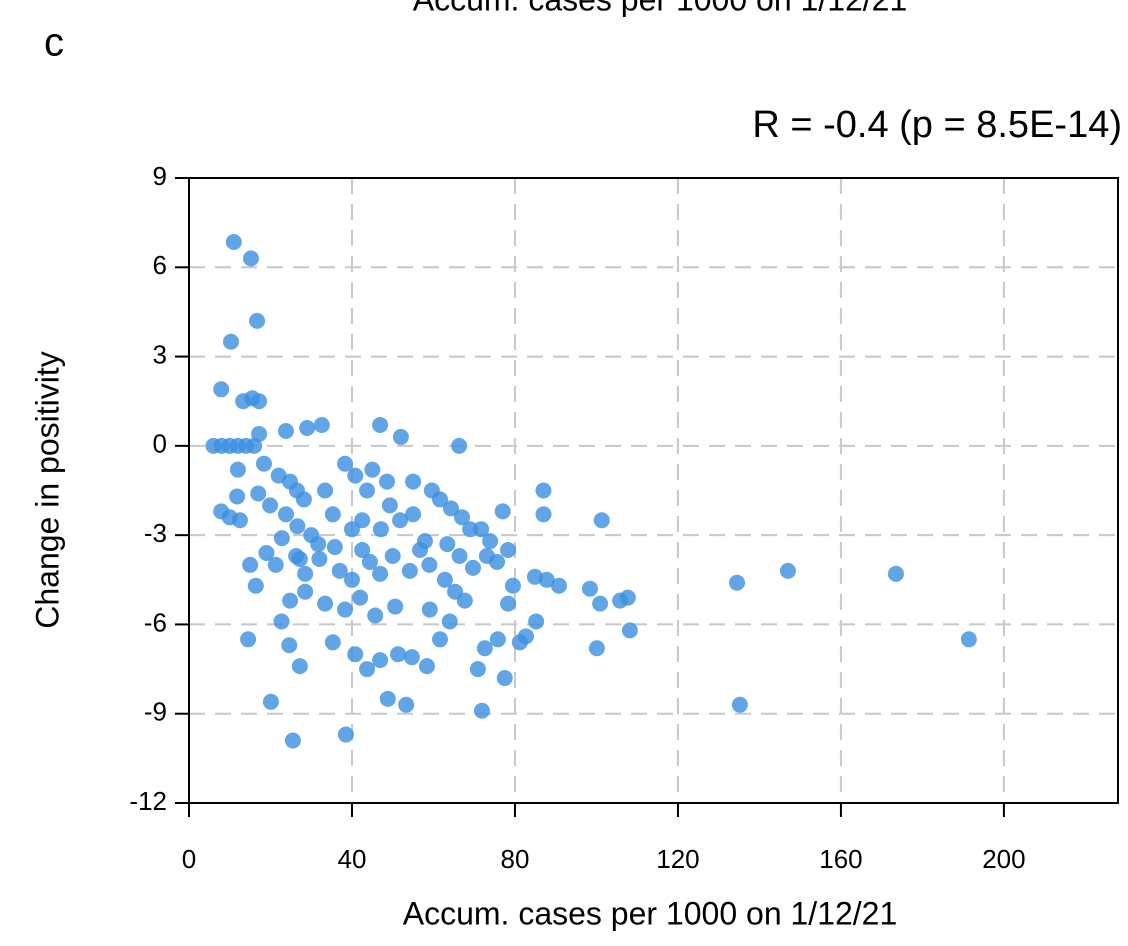 Image resolution: width=1128 pixels, height=946 pixels. Describe the element at coordinates (1003, 859) in the screenshot. I see `x-tick-label: 200` at that location.